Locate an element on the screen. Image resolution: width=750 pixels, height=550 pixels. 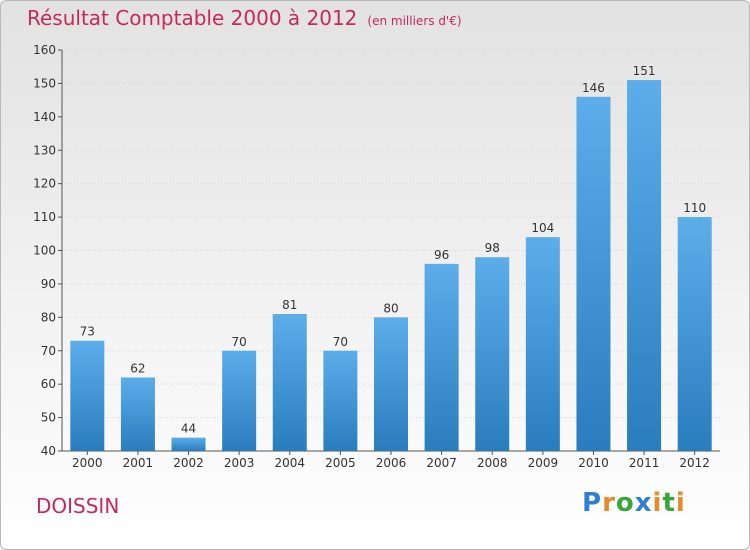
y-tick-label: 130 is located at coordinates (44, 150).